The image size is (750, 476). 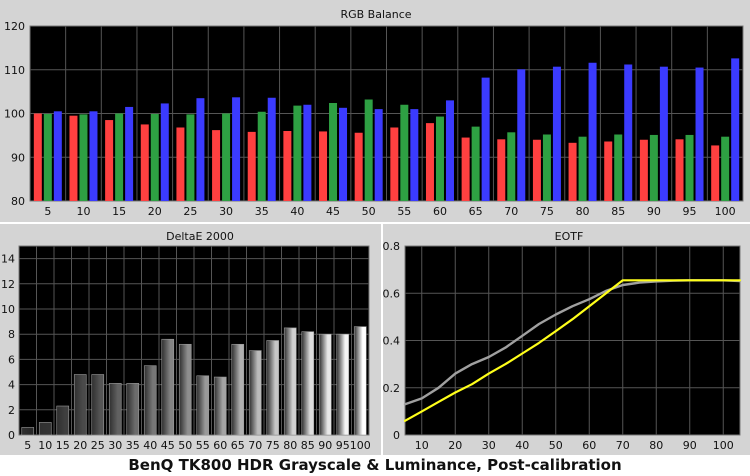 What do you see at coordinates (455, 445) in the screenshot?
I see `eotf-x-tick-label: 20` at bounding box center [455, 445].